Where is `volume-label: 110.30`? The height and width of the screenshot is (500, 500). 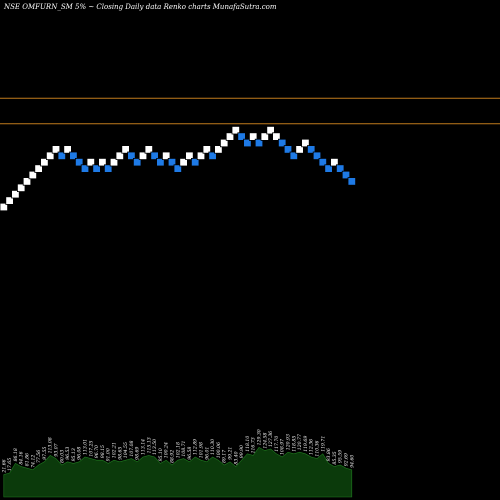
volume-label: 110.30 is located at coordinates (213, 447).